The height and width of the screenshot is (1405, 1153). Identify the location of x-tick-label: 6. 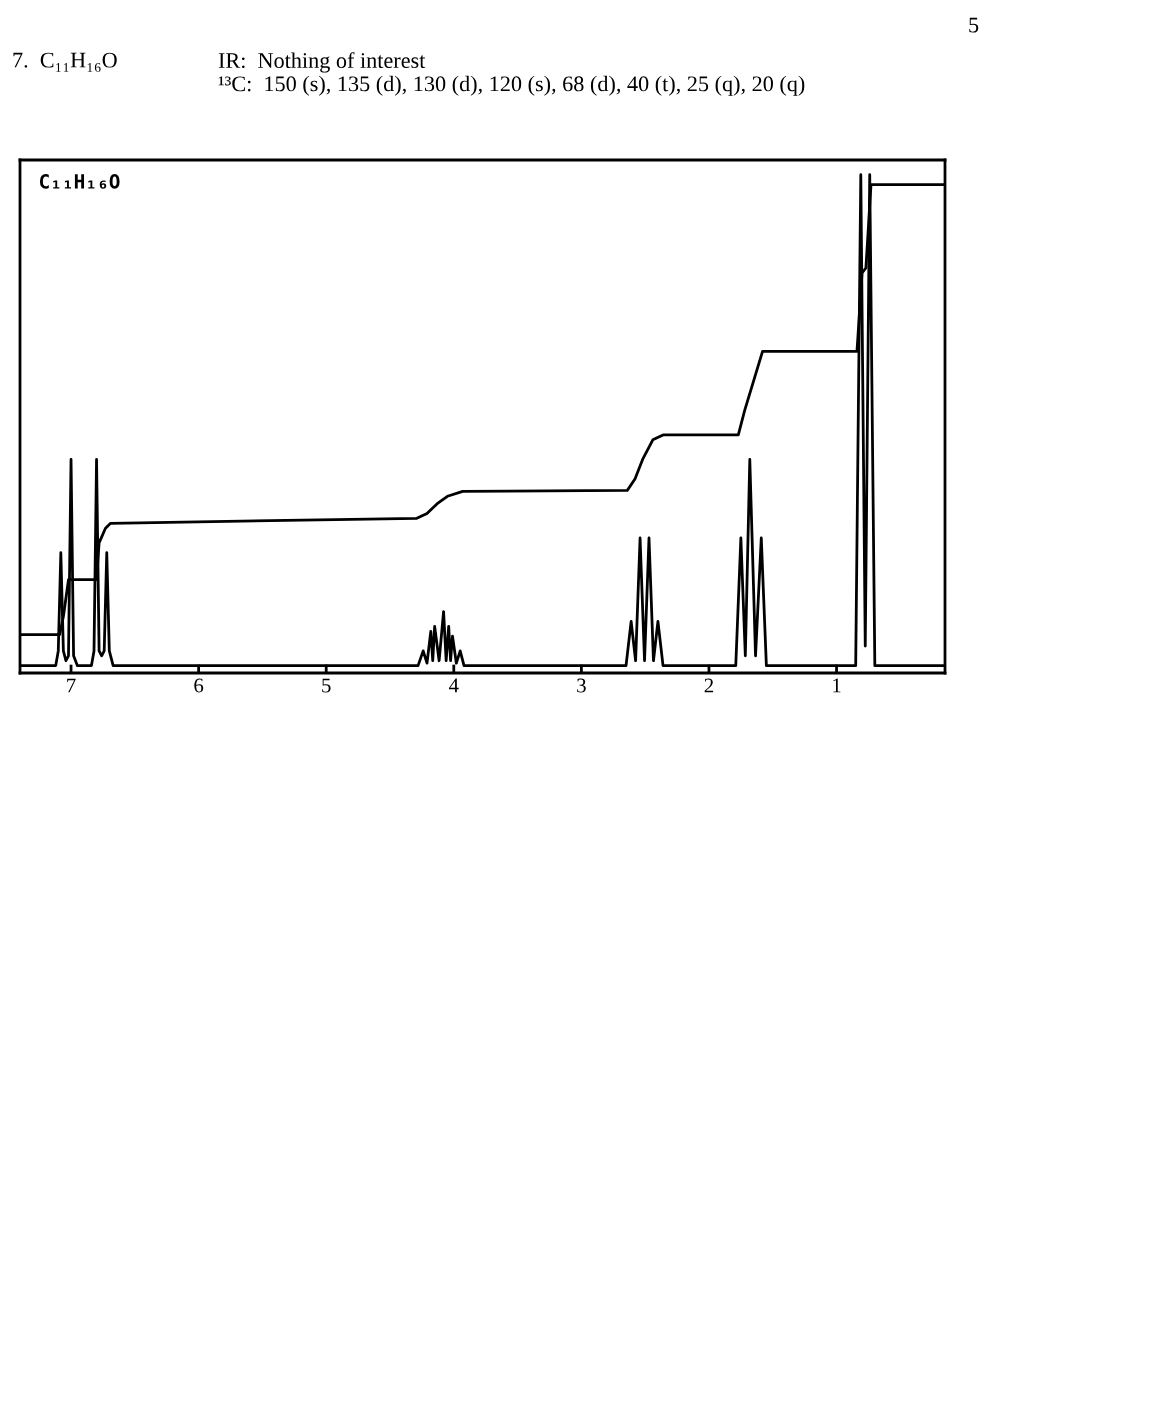
(199, 685).